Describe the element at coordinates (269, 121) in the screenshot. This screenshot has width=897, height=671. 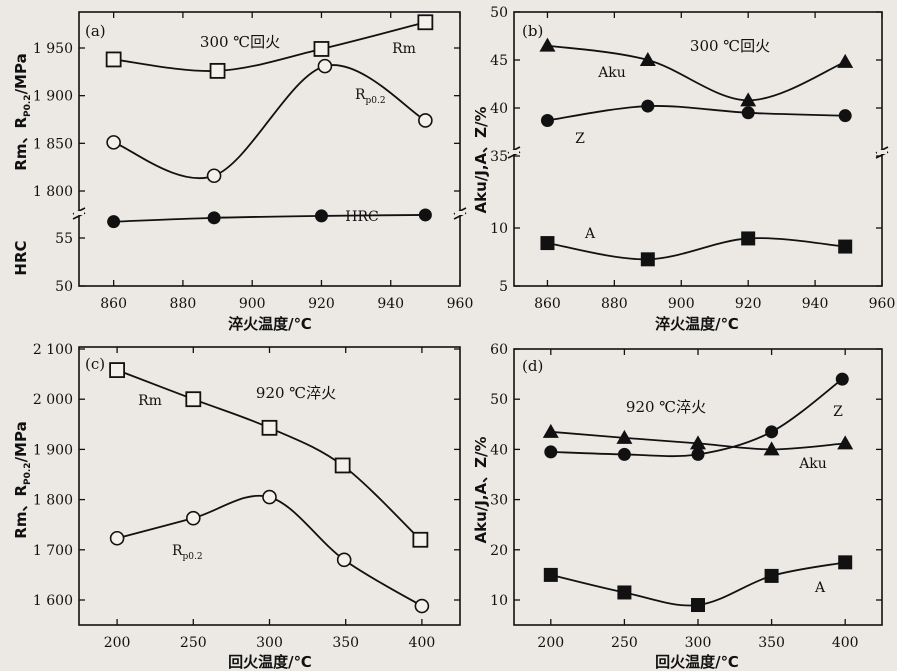
I see `series-line-a-Rp0.2` at that location.